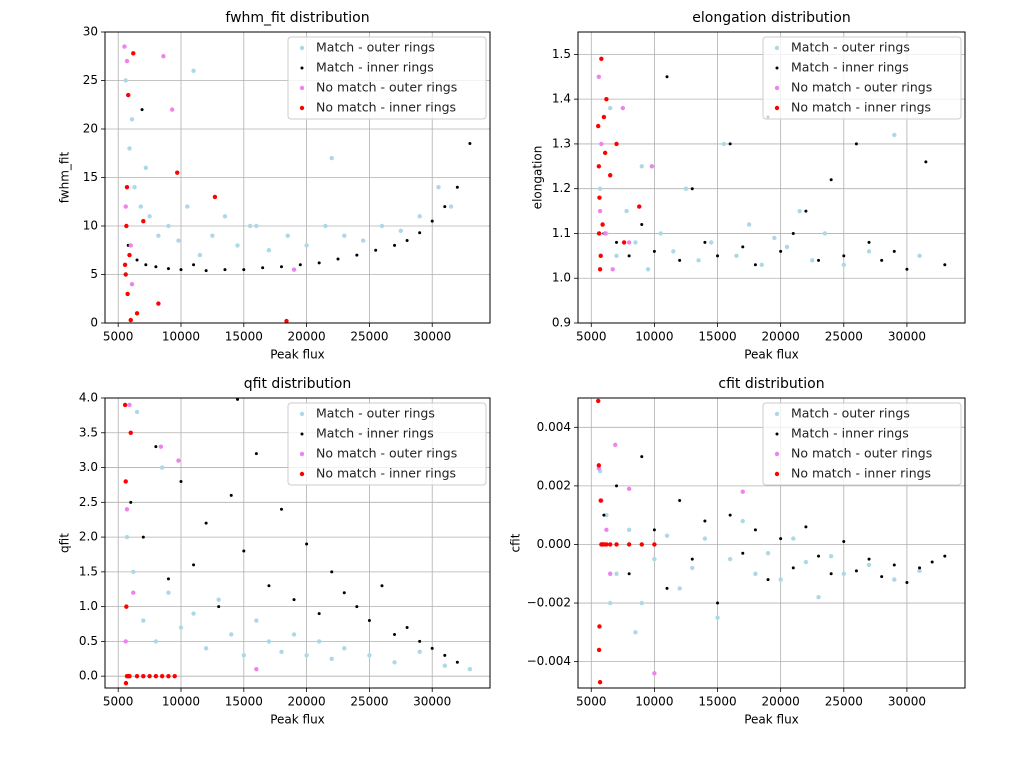  What do you see at coordinates (88, 537) in the screenshot?
I see `y-tick-label: 2.0` at bounding box center [88, 537].